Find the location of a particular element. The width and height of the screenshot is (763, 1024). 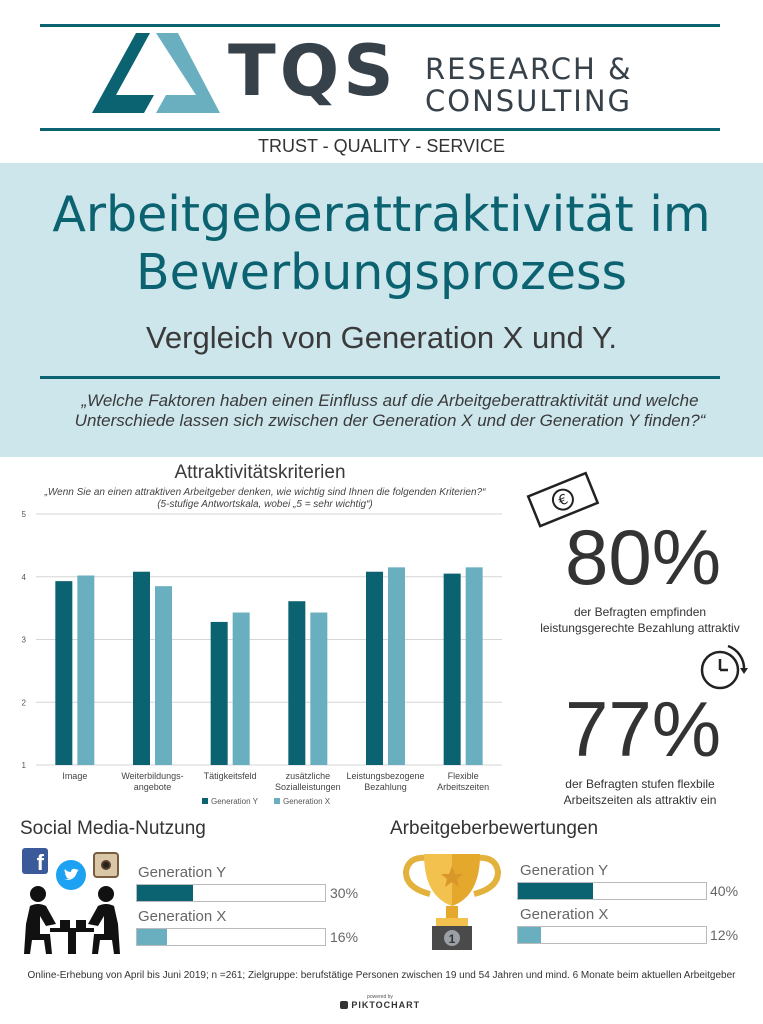

tqs-logo-icon is located at coordinates (156, 73).